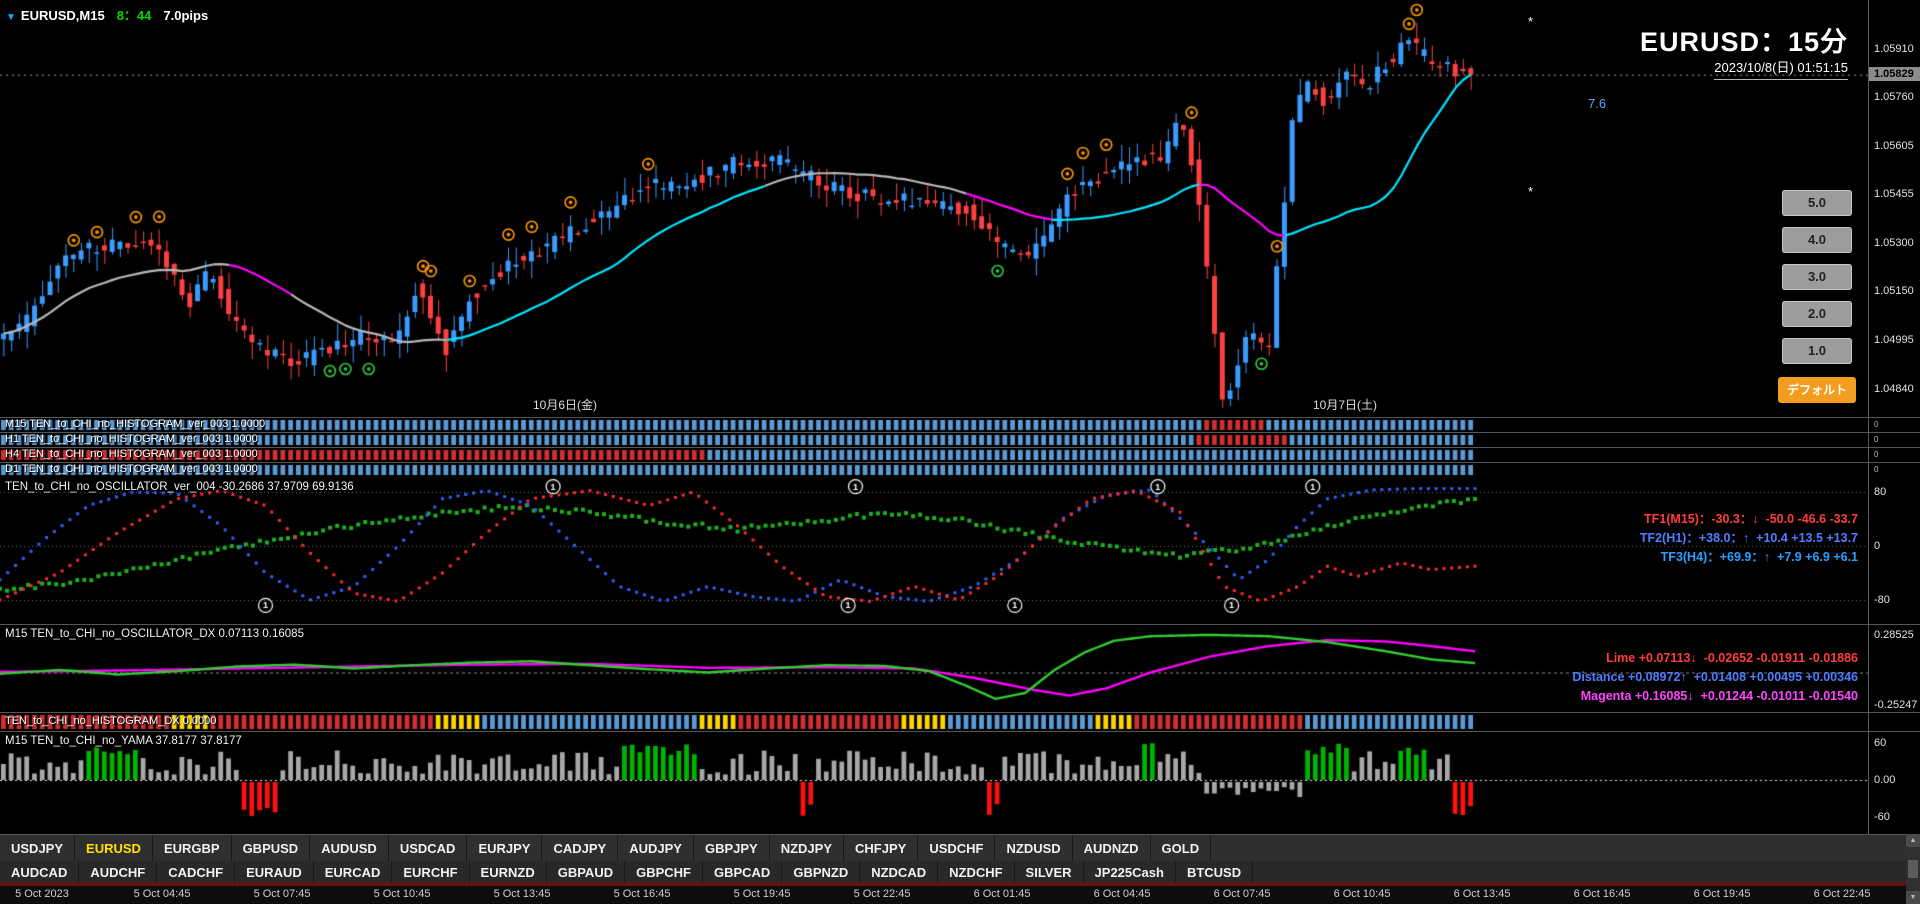 This screenshot has width=1920, height=904. What do you see at coordinates (282, 894) in the screenshot?
I see `time-axis-label: 5 Oct 07:45` at bounding box center [282, 894].